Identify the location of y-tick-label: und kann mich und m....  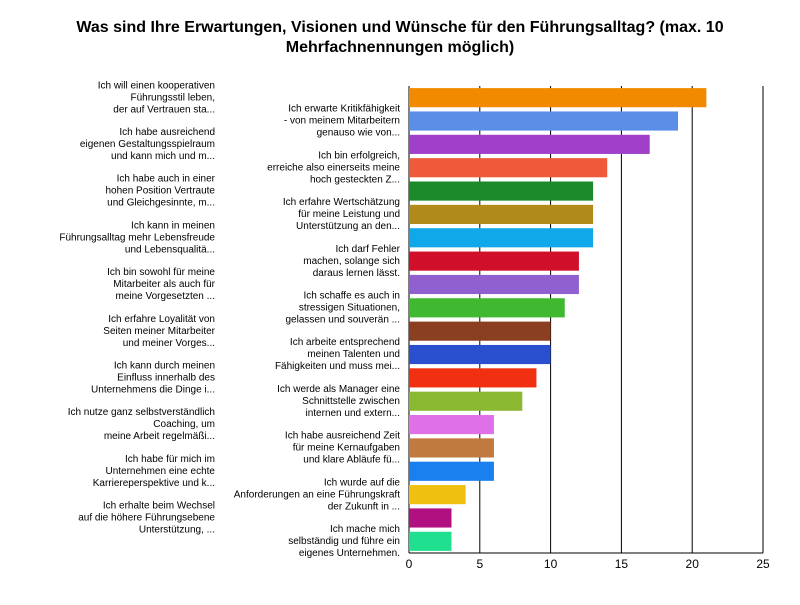
(163, 156).